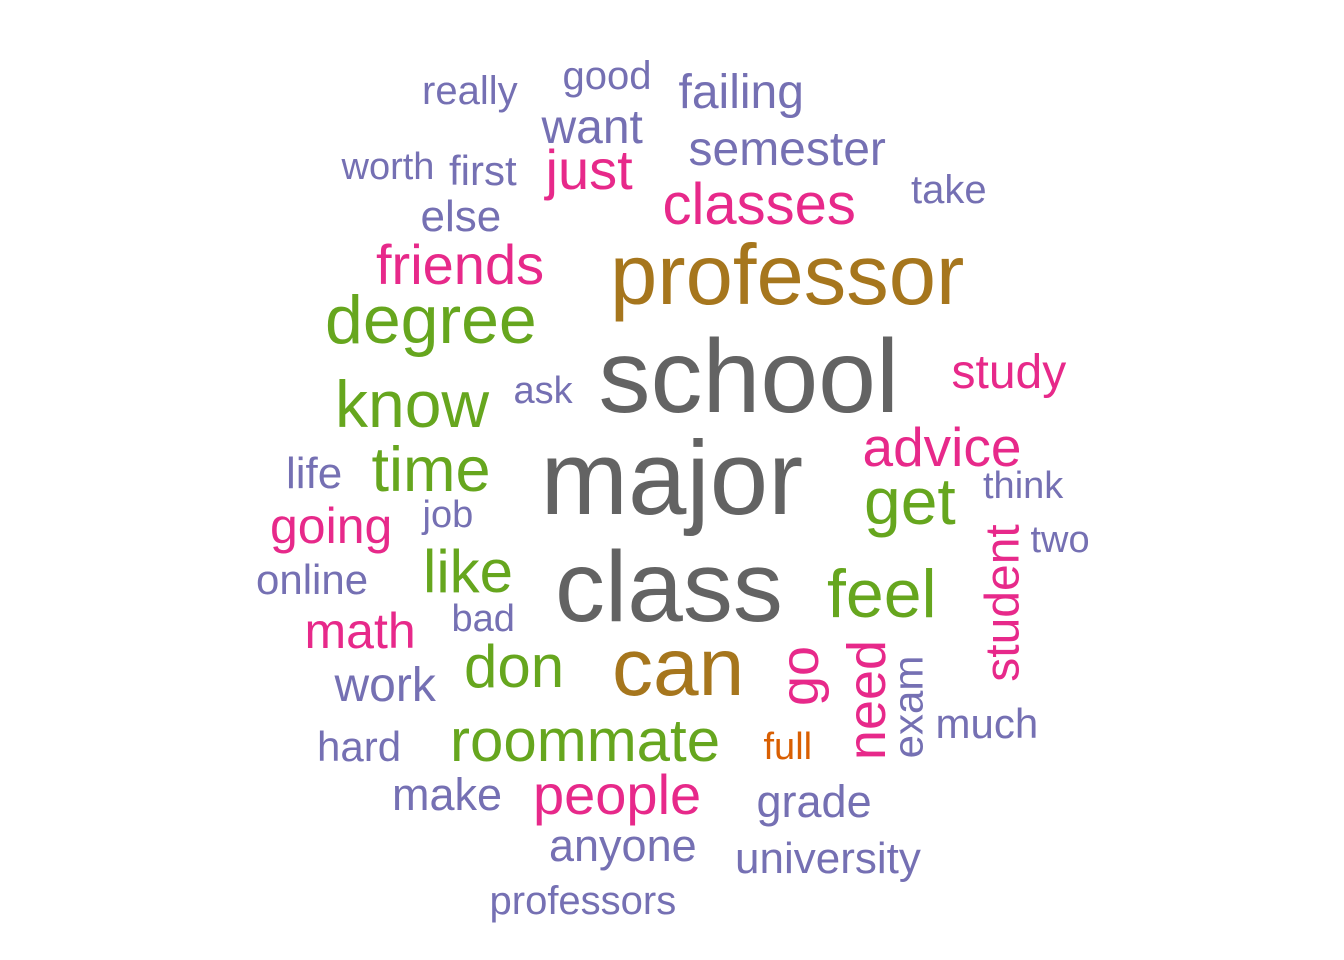 This screenshot has height=960, width=1344. I want to click on word-major: major, so click(672, 478).